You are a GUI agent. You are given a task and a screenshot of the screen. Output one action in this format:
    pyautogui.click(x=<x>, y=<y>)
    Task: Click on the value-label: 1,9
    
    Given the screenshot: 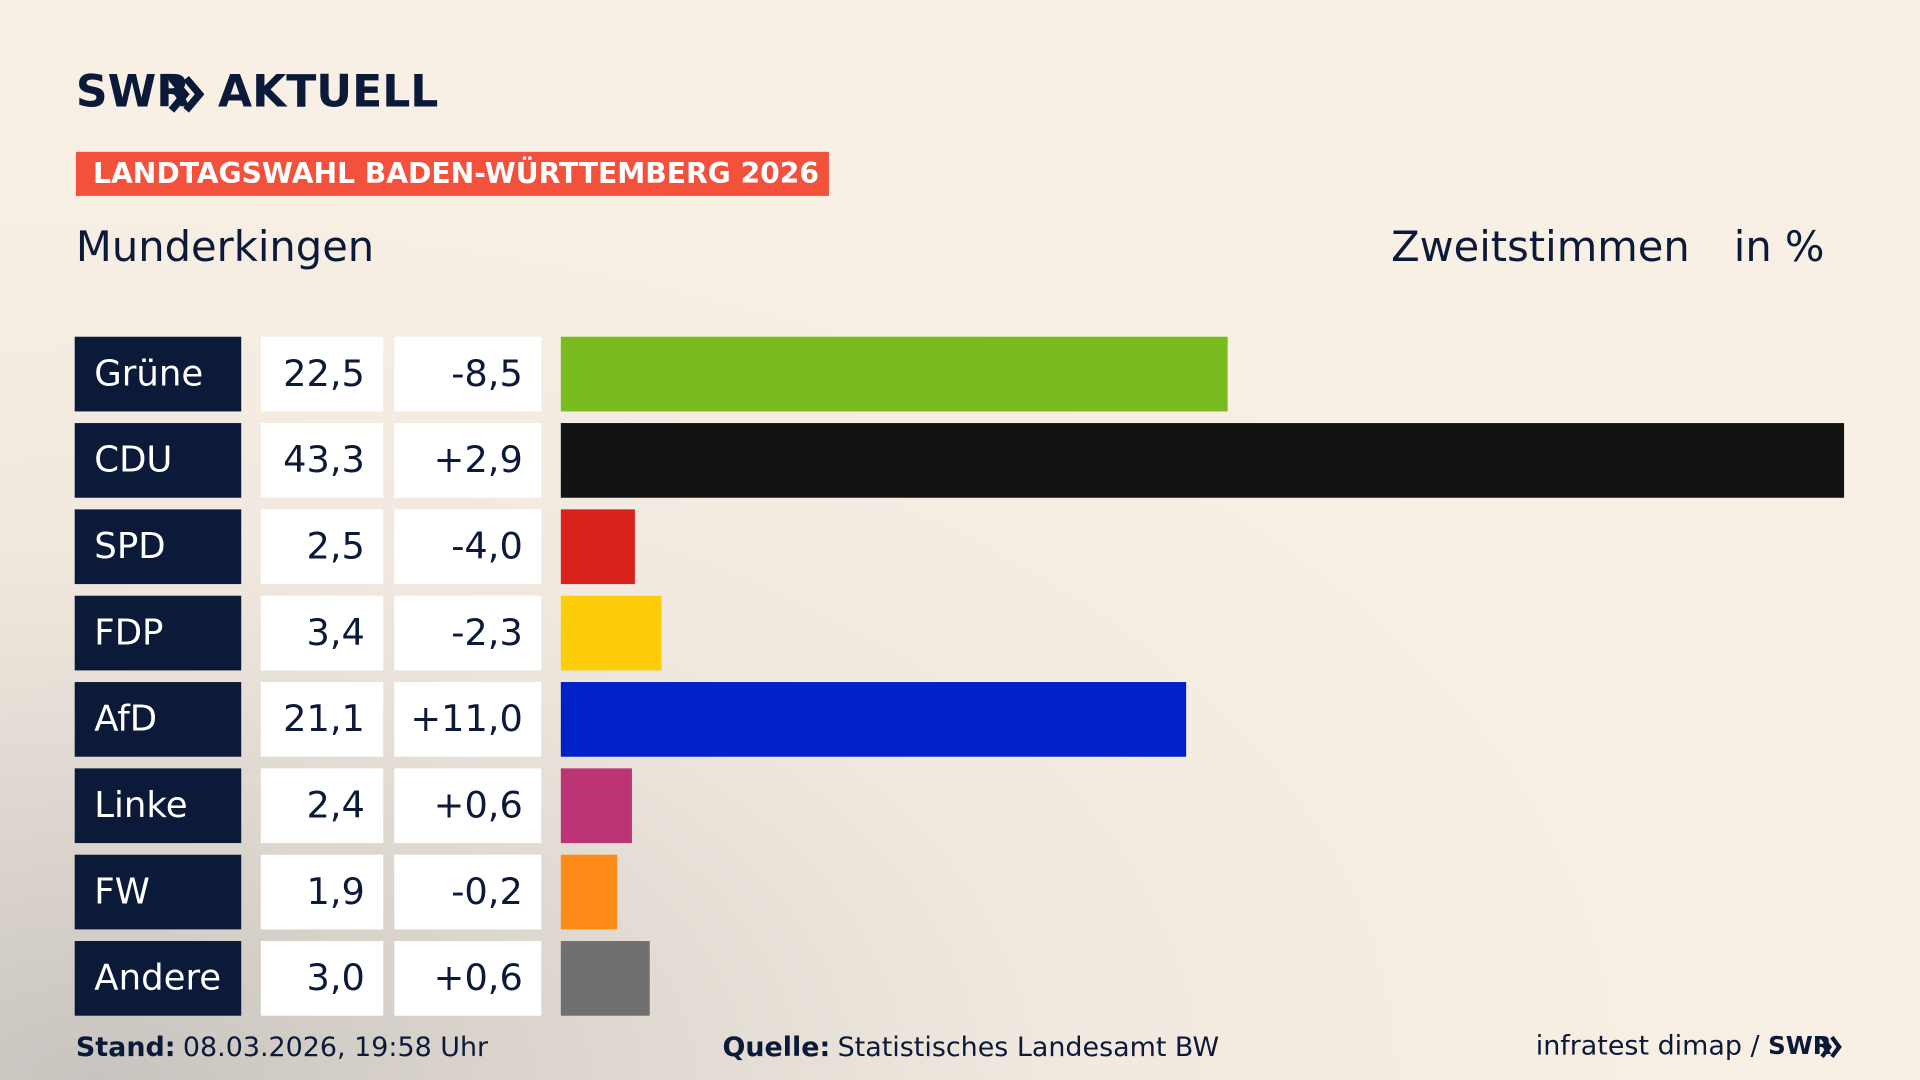 What is the action you would take?
    pyautogui.click(x=335, y=891)
    